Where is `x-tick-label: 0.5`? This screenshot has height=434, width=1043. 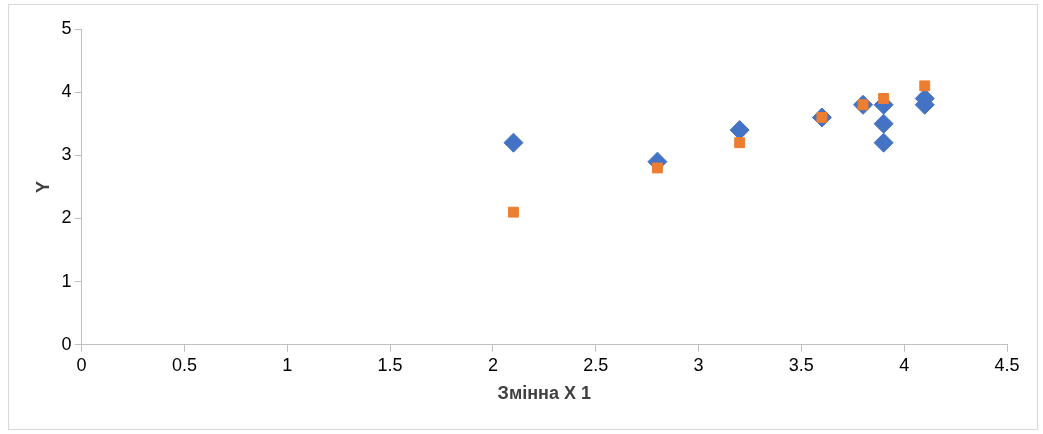 x-tick-label: 0.5 is located at coordinates (184, 364).